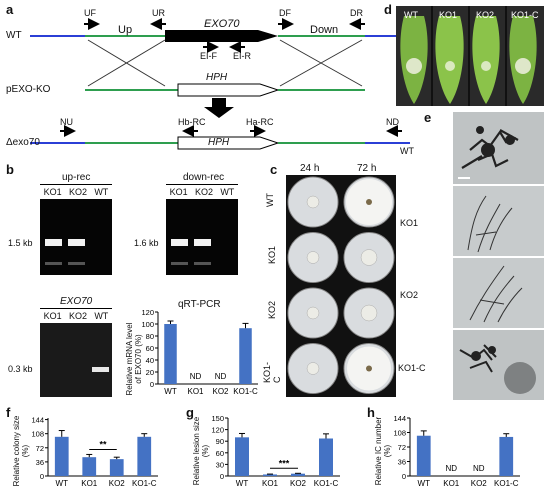 The width and height of the screenshot is (550, 500). I want to click on gel1-lane-label: KO2, so click(77, 192).